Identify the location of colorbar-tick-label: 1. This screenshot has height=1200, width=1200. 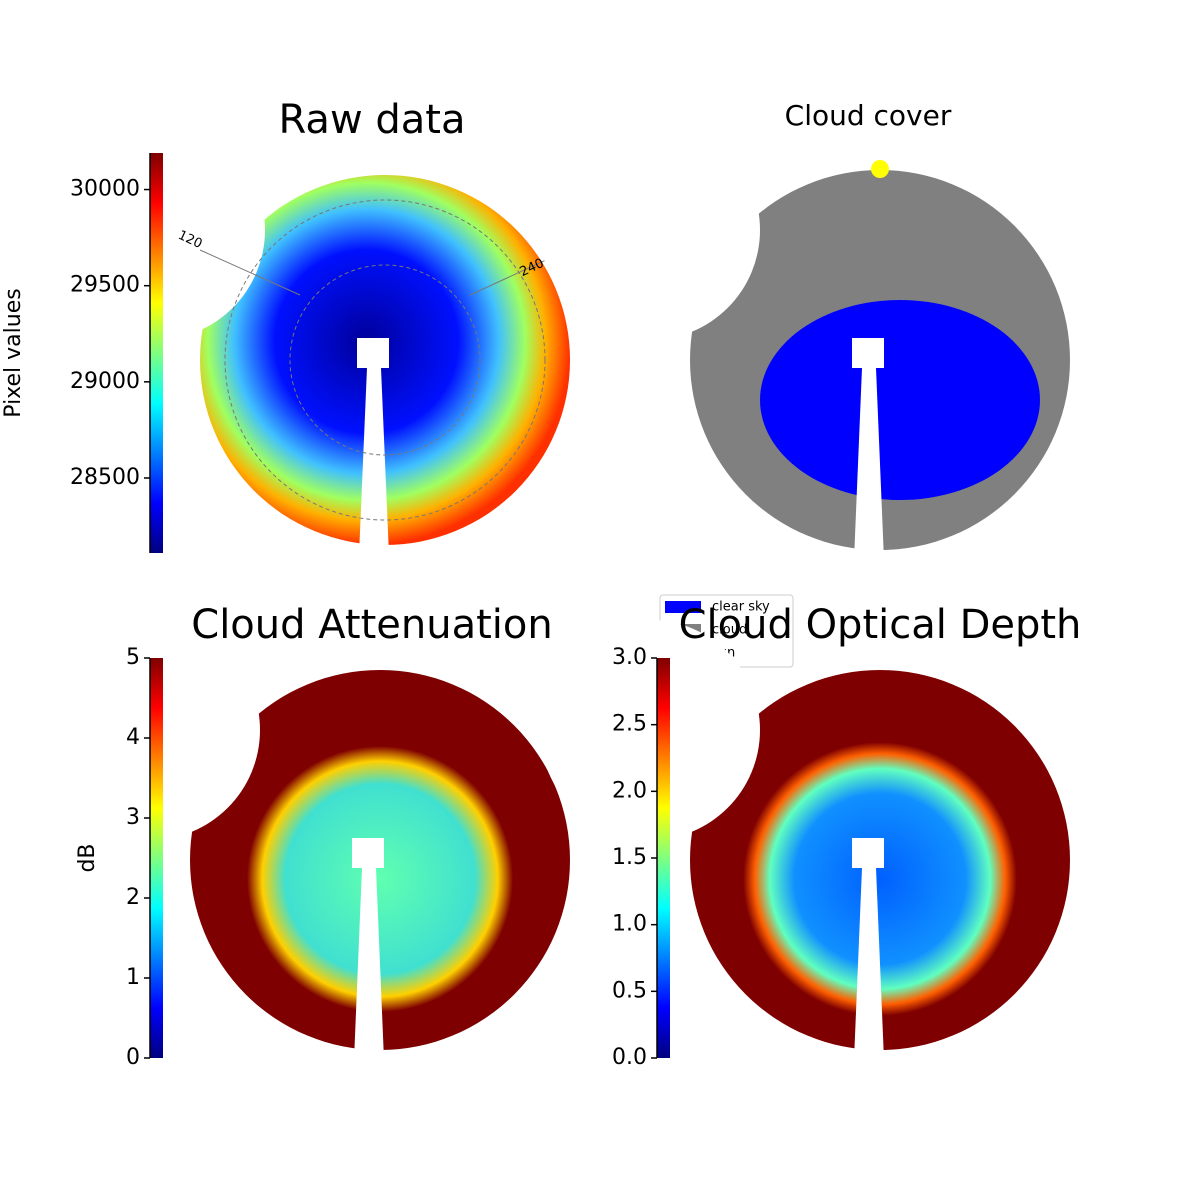
(133, 977).